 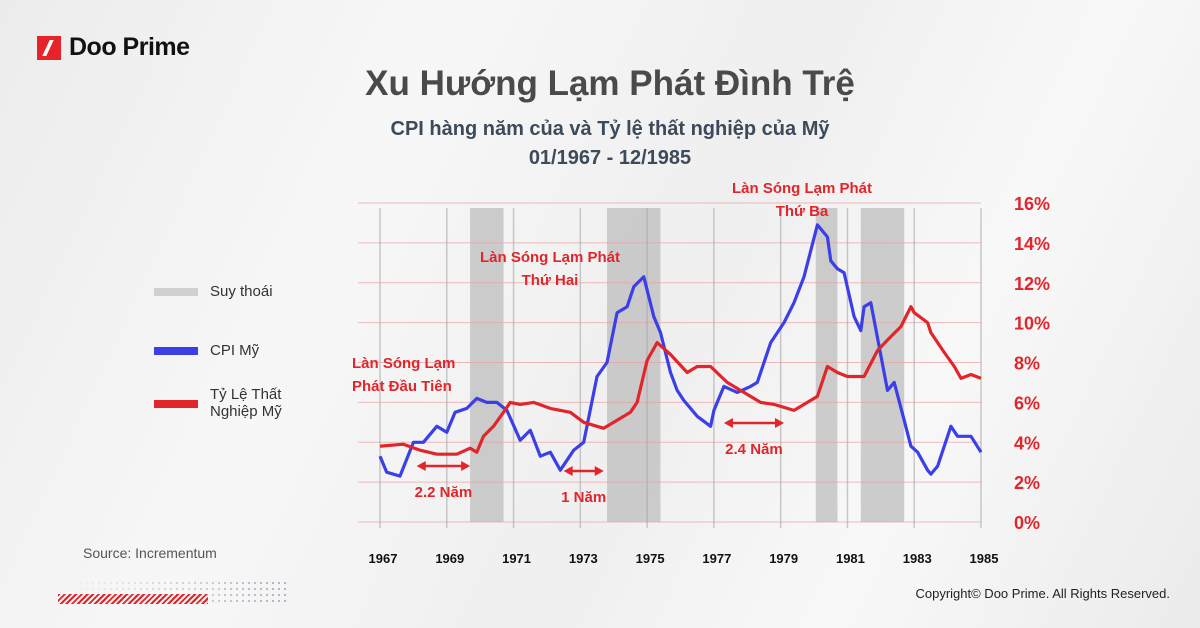 I want to click on lag-label: 1 Năm, so click(x=583, y=497).